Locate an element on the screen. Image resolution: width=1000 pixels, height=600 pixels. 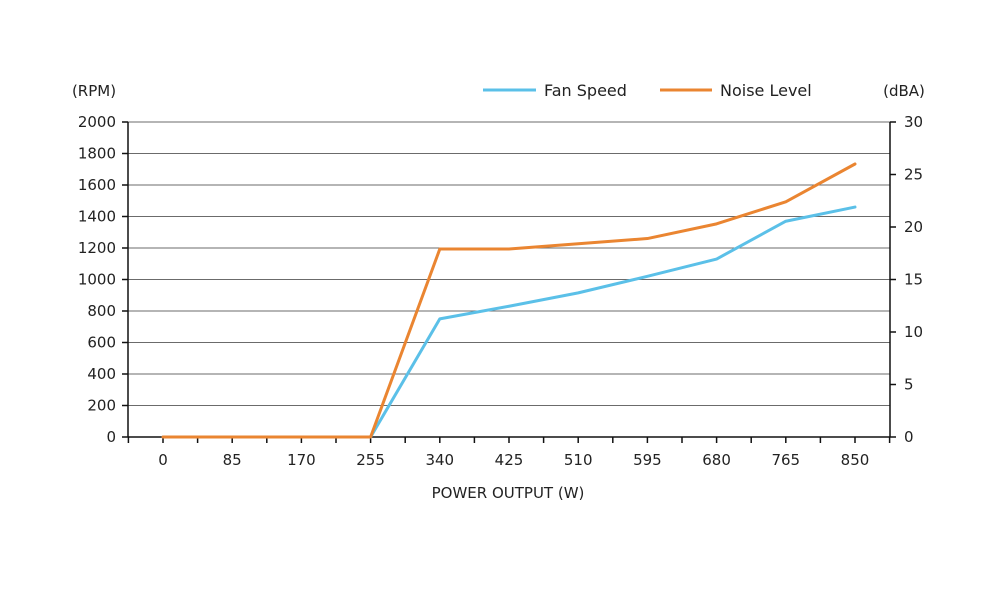
y-left-tick-label: 2000 is located at coordinates (97, 122).